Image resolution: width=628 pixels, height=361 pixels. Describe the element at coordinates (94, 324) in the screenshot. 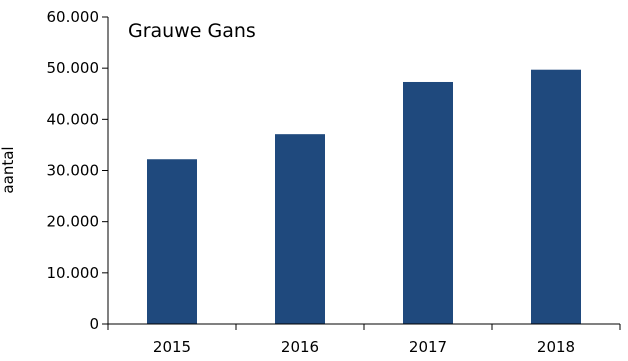

I see `y-tick-label: 0` at that location.